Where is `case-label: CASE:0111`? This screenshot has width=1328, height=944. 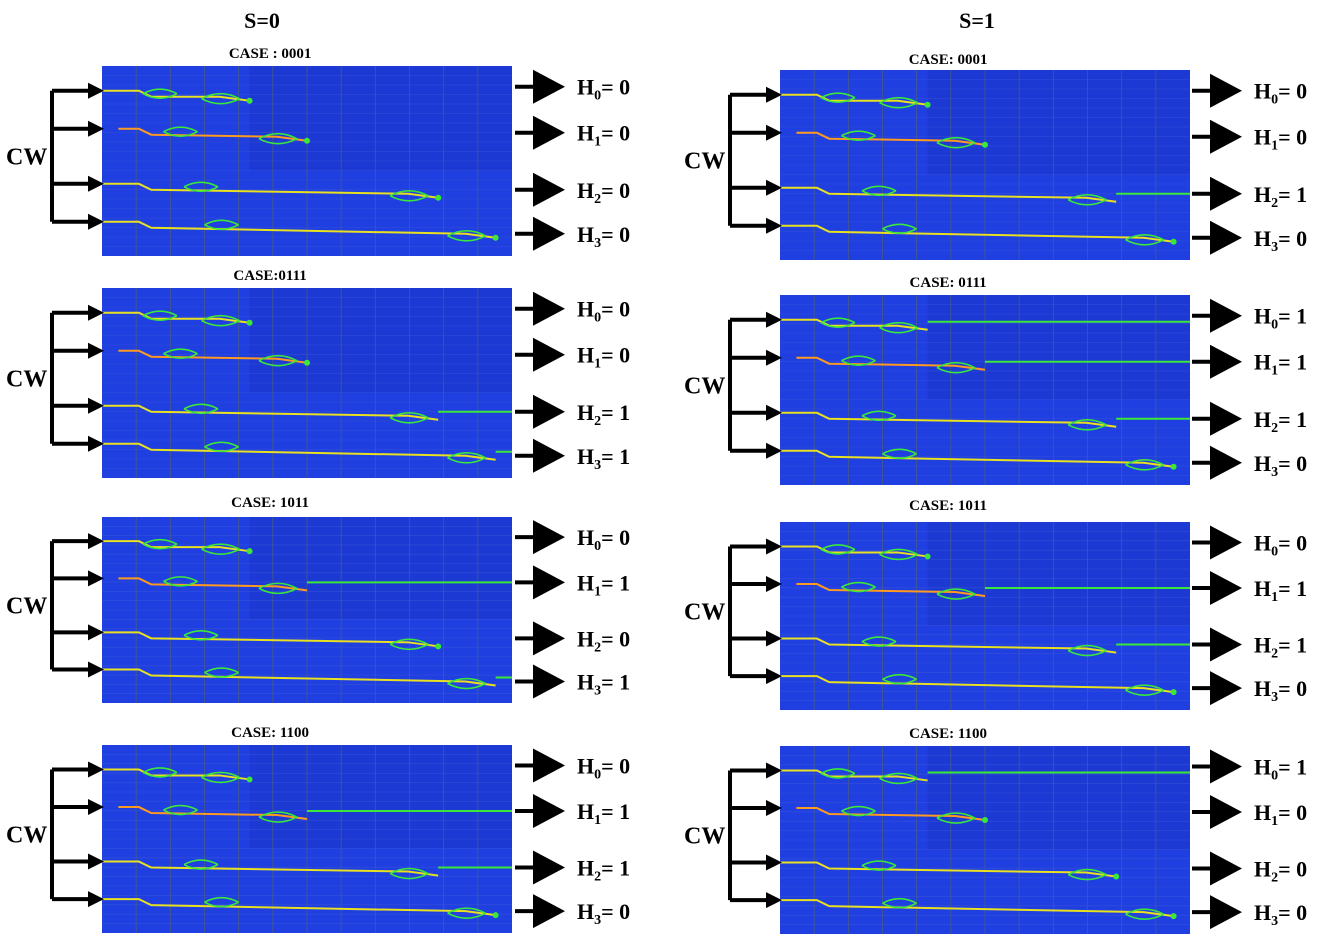
case-label: CASE:0111 is located at coordinates (269, 276).